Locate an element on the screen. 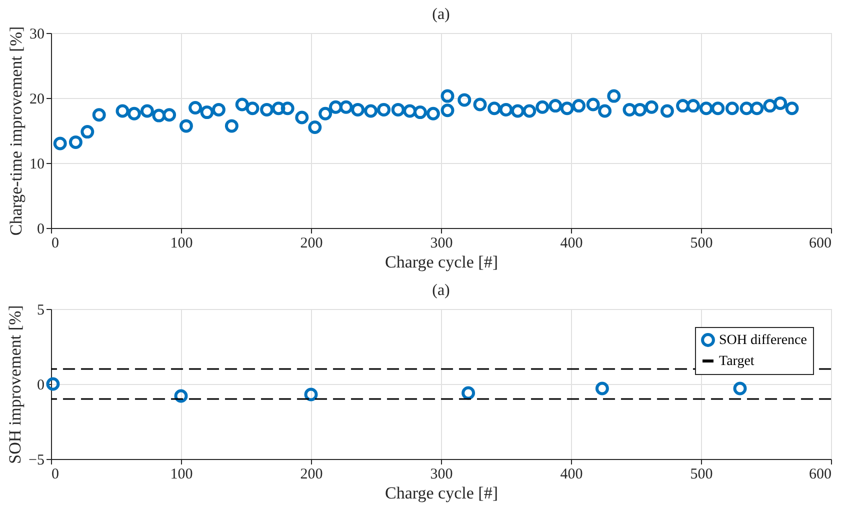 Image resolution: width=867 pixels, height=514 pixels. y-tick-label: 20 is located at coordinates (37, 100).